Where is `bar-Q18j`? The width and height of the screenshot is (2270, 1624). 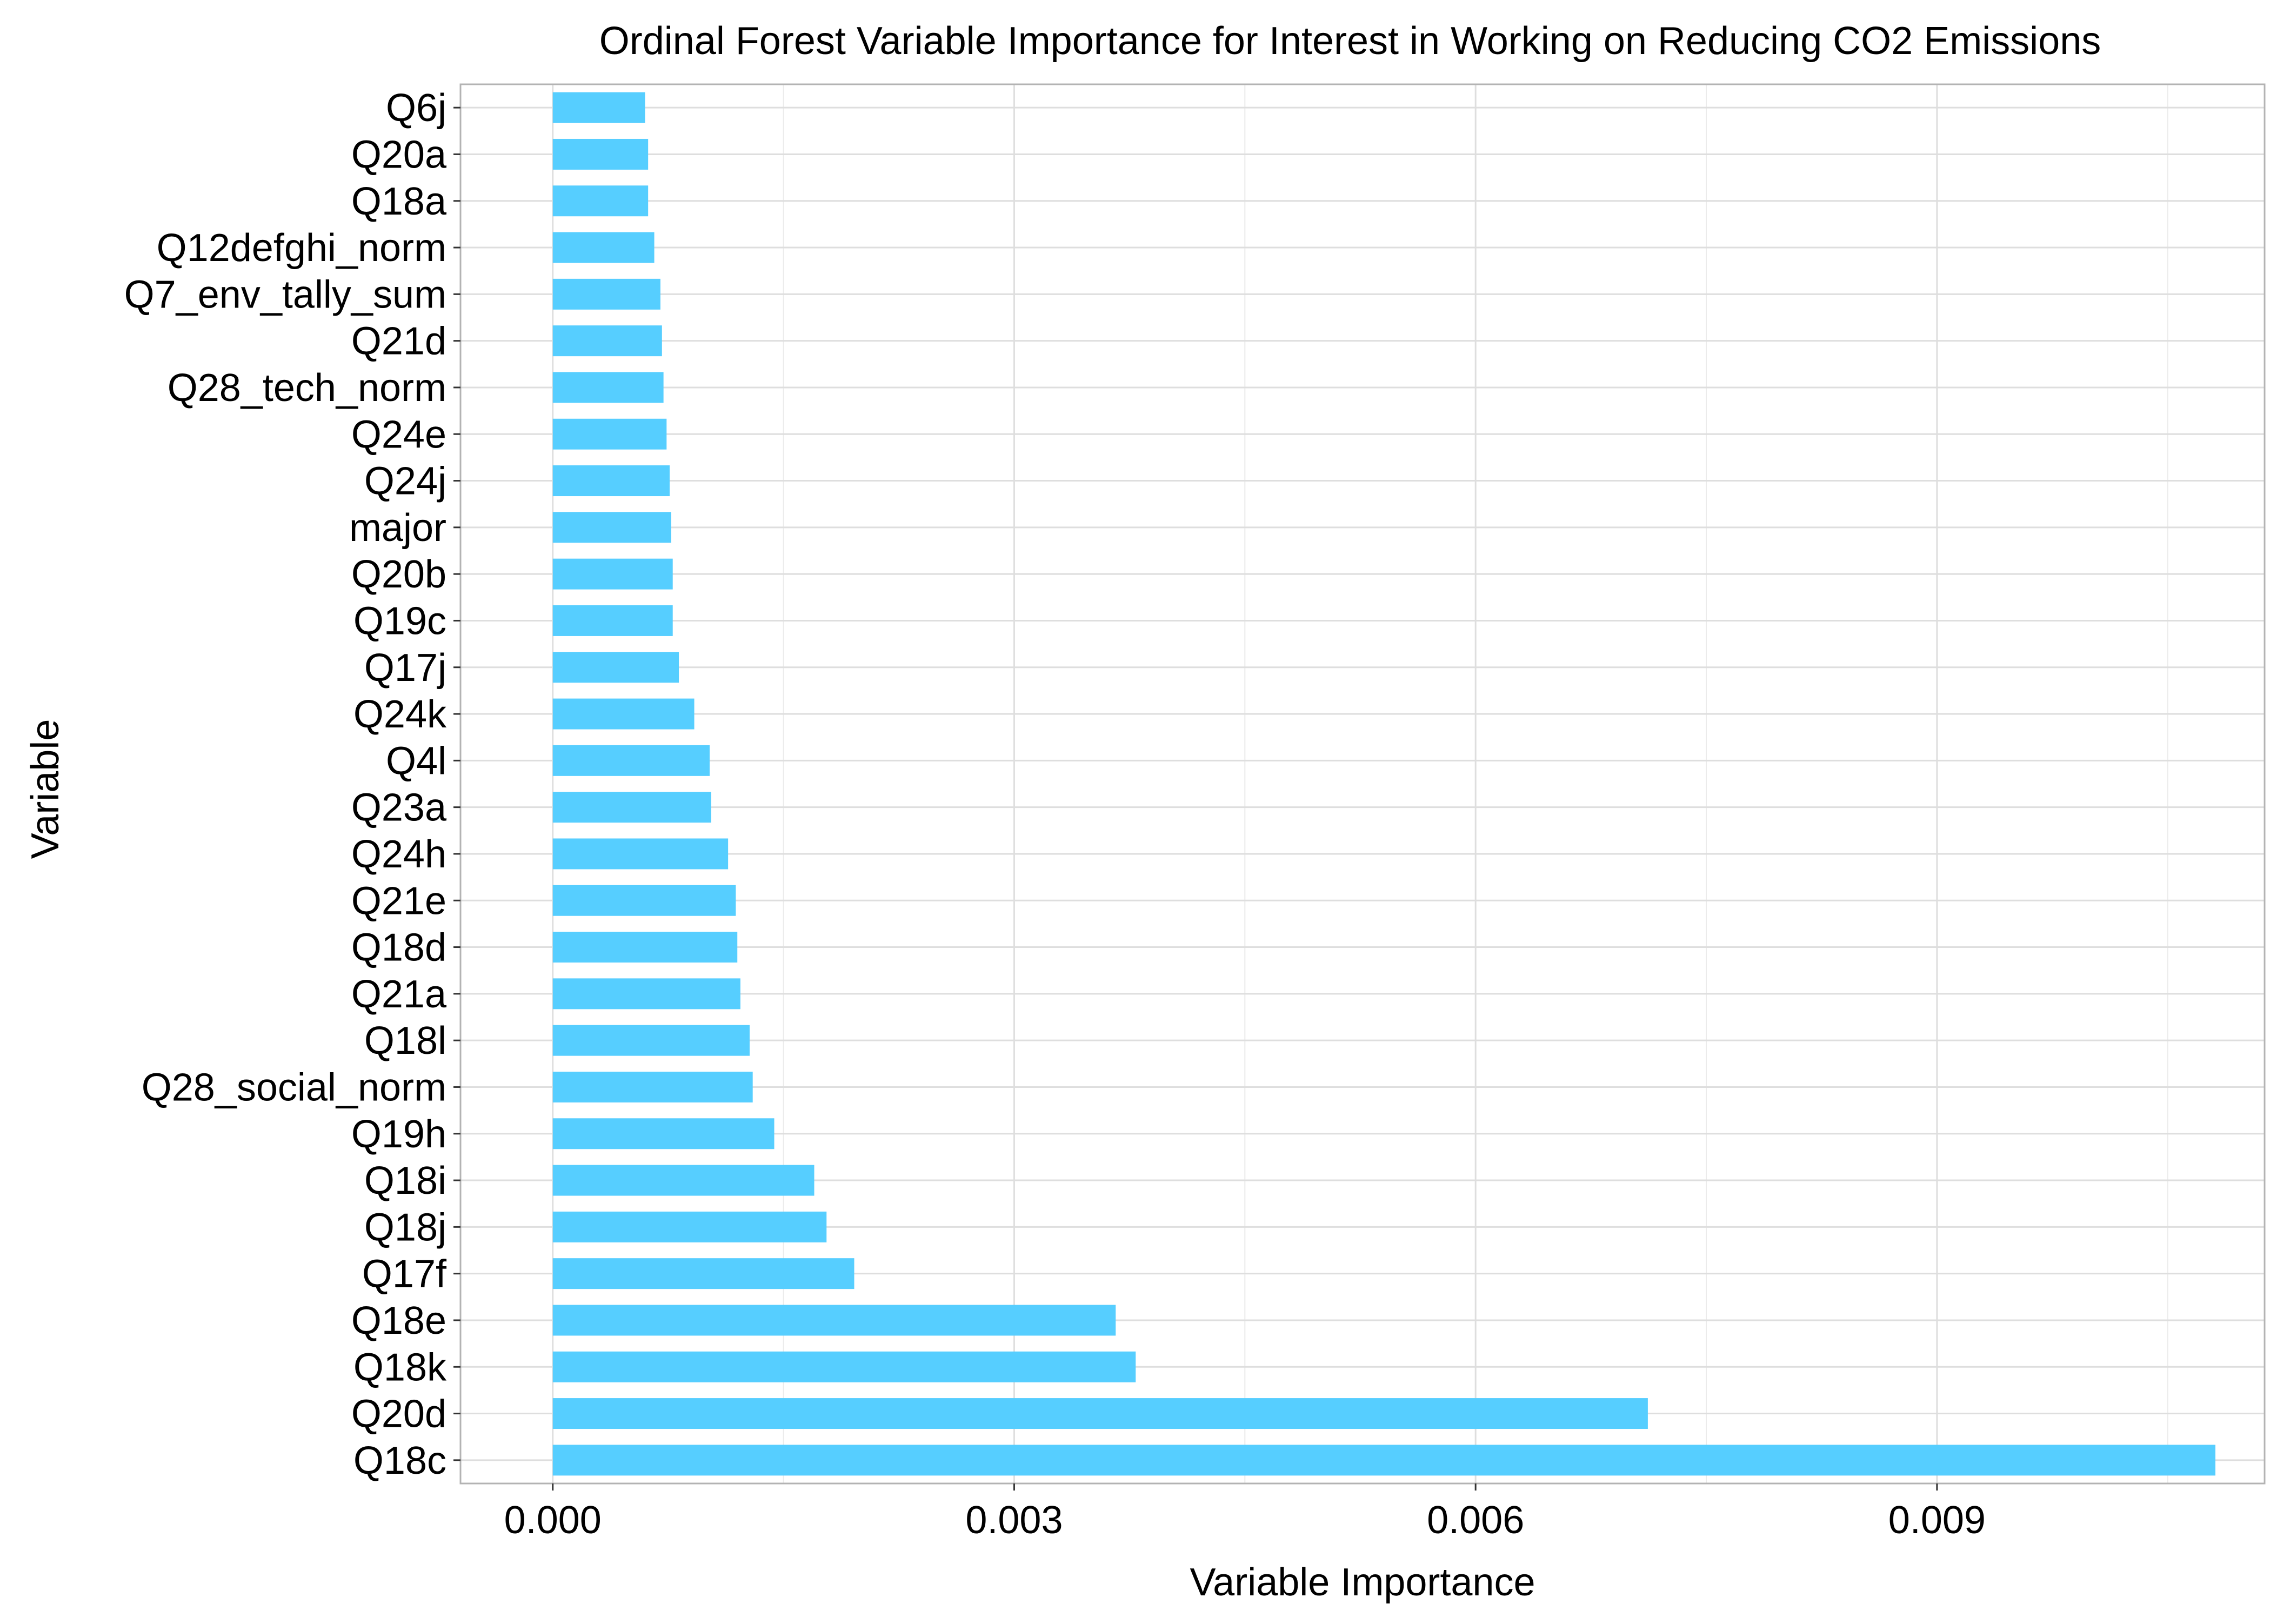 bar-Q18j is located at coordinates (689, 1227).